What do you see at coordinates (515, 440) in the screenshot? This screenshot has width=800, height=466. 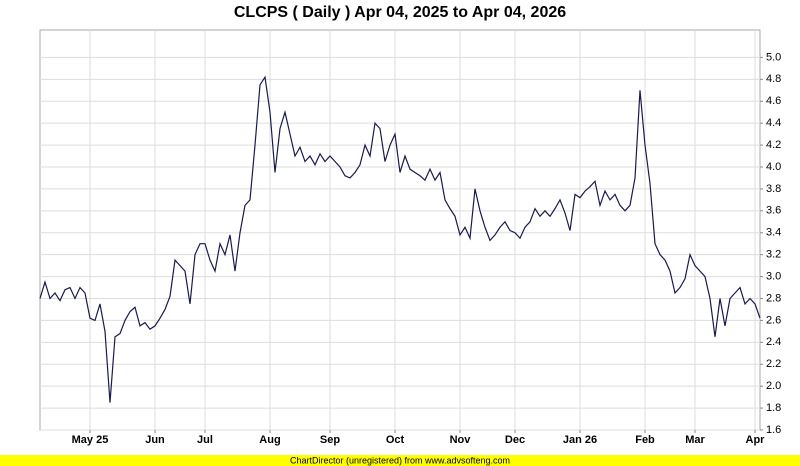 I see `x-tick-label: Dec` at bounding box center [515, 440].